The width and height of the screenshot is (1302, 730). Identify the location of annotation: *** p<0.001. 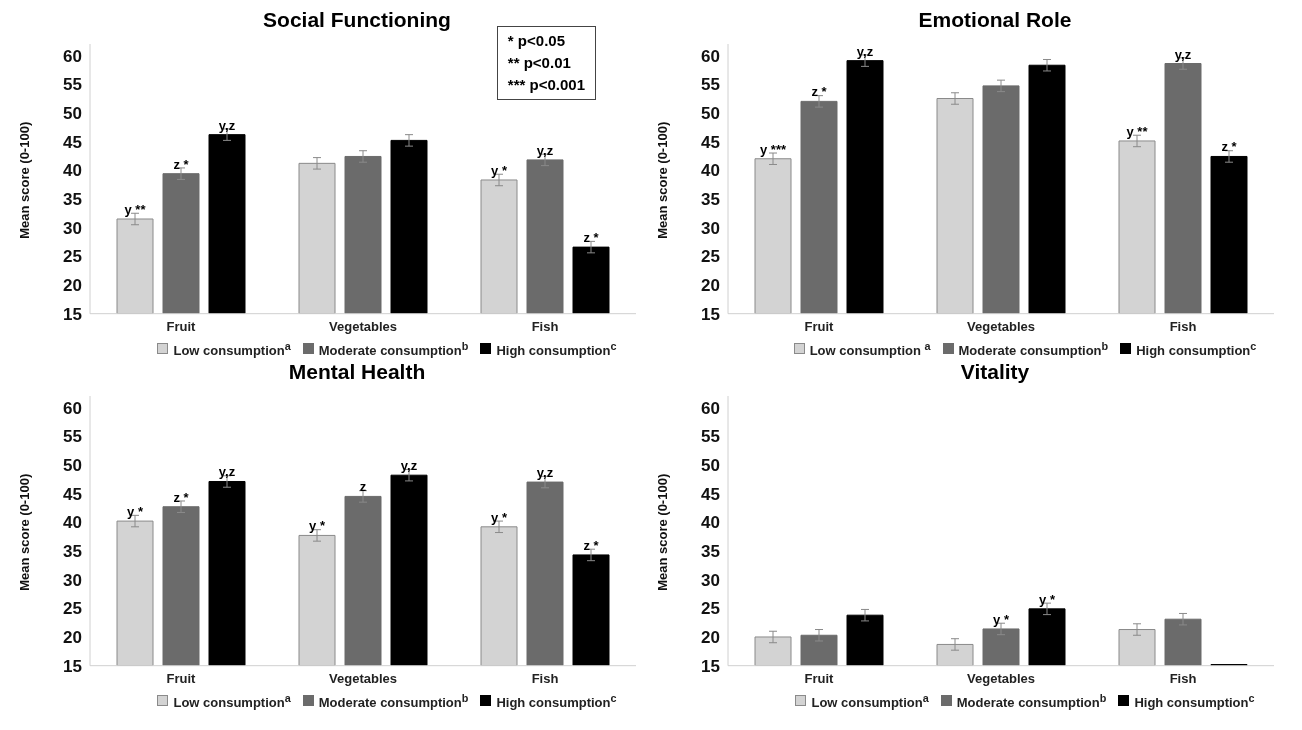
(546, 85).